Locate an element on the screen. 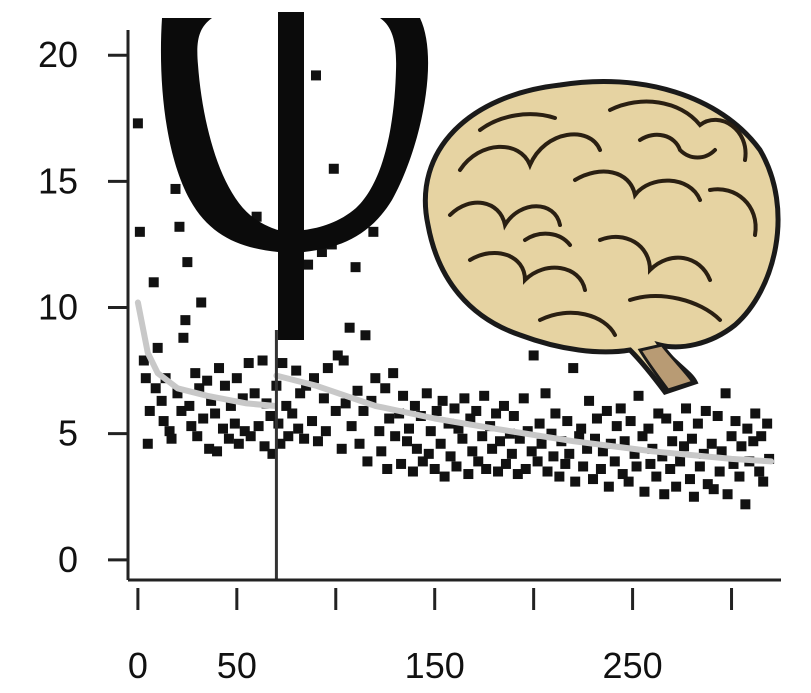  x-axis-ticks: 0 50 150 250 is located at coordinates (431, 637).